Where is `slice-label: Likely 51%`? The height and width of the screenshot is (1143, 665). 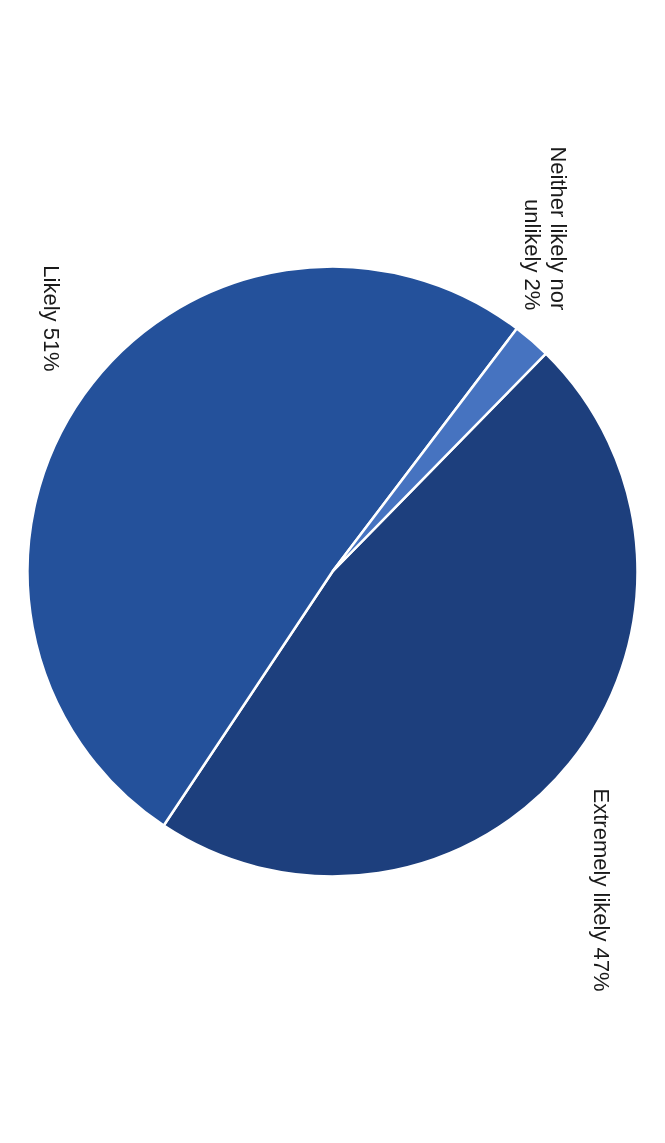 slice-label: Likely 51% is located at coordinates (52, 318).